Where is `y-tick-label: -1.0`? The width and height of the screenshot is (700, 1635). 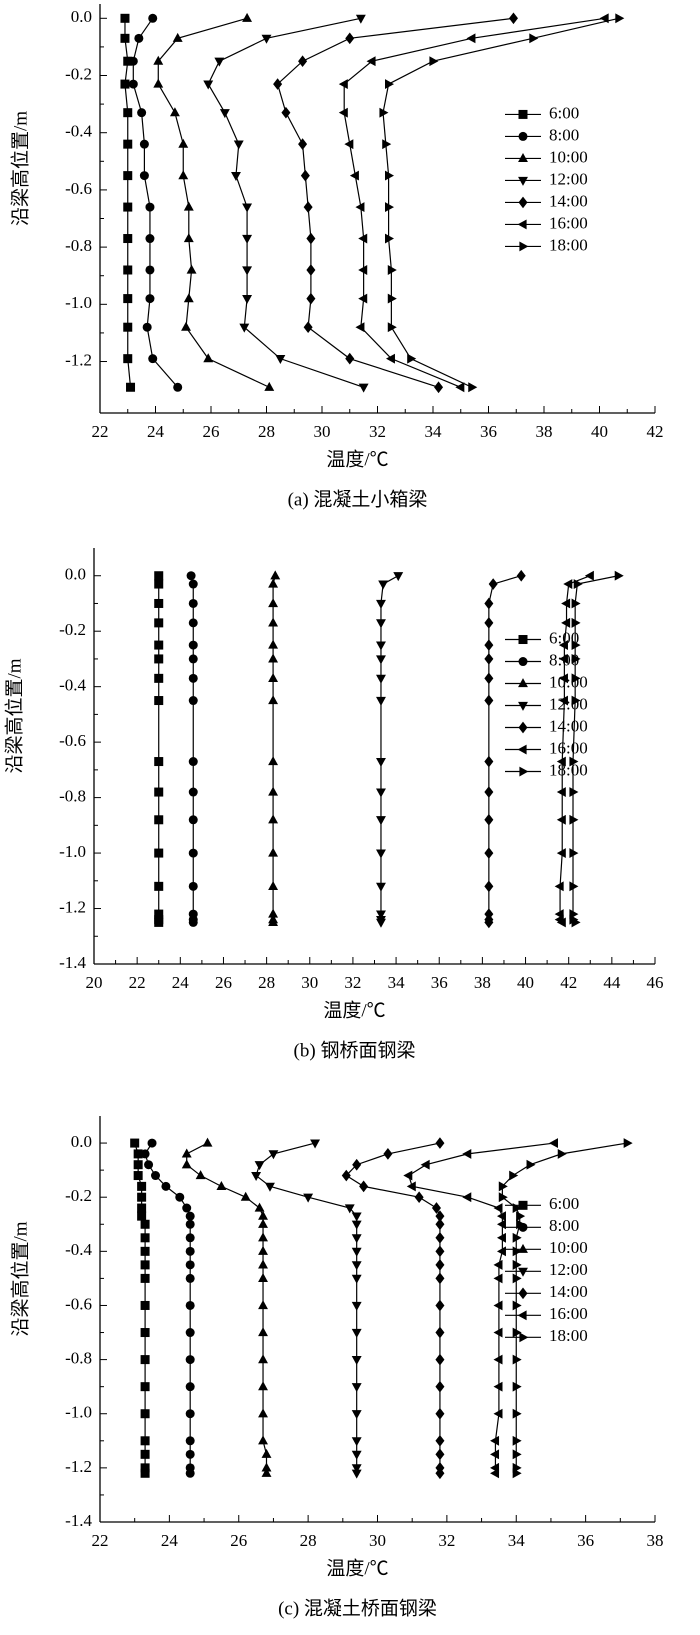
y-tick-label: -1.0 is located at coordinates (78, 302).